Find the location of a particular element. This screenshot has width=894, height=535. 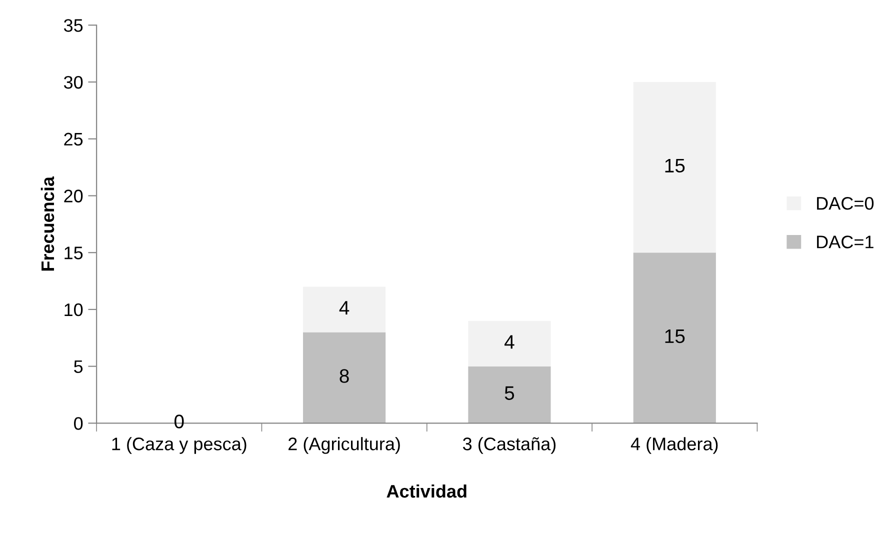

y-tick-label: 30 is located at coordinates (73, 82).